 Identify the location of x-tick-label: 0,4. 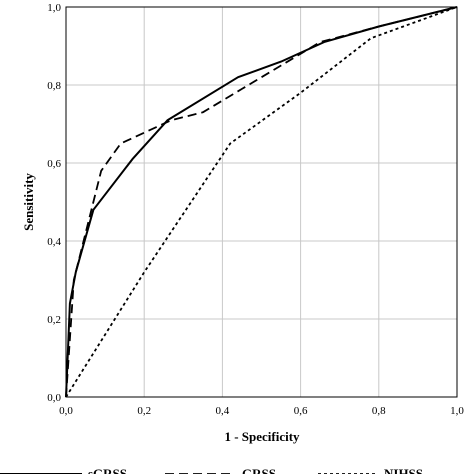
(223, 411).